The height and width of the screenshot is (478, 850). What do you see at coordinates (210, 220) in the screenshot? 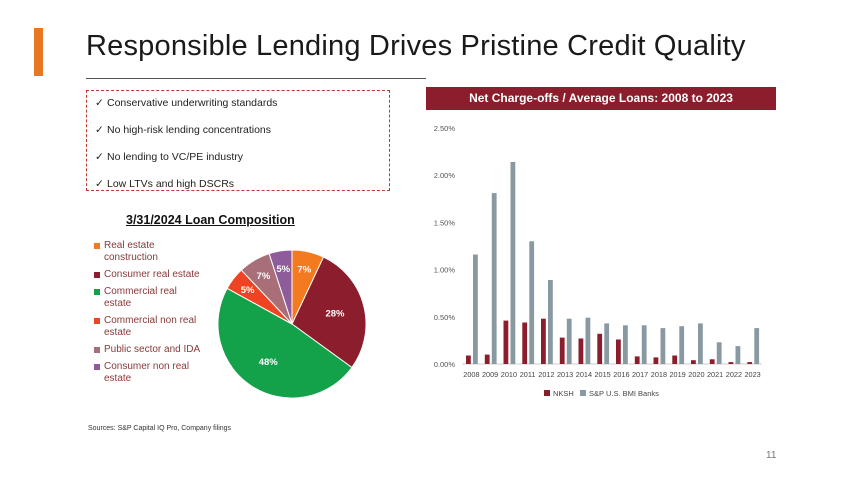
I see `pie-chart-title: 3/31/2024 Loan Composition` at bounding box center [210, 220].